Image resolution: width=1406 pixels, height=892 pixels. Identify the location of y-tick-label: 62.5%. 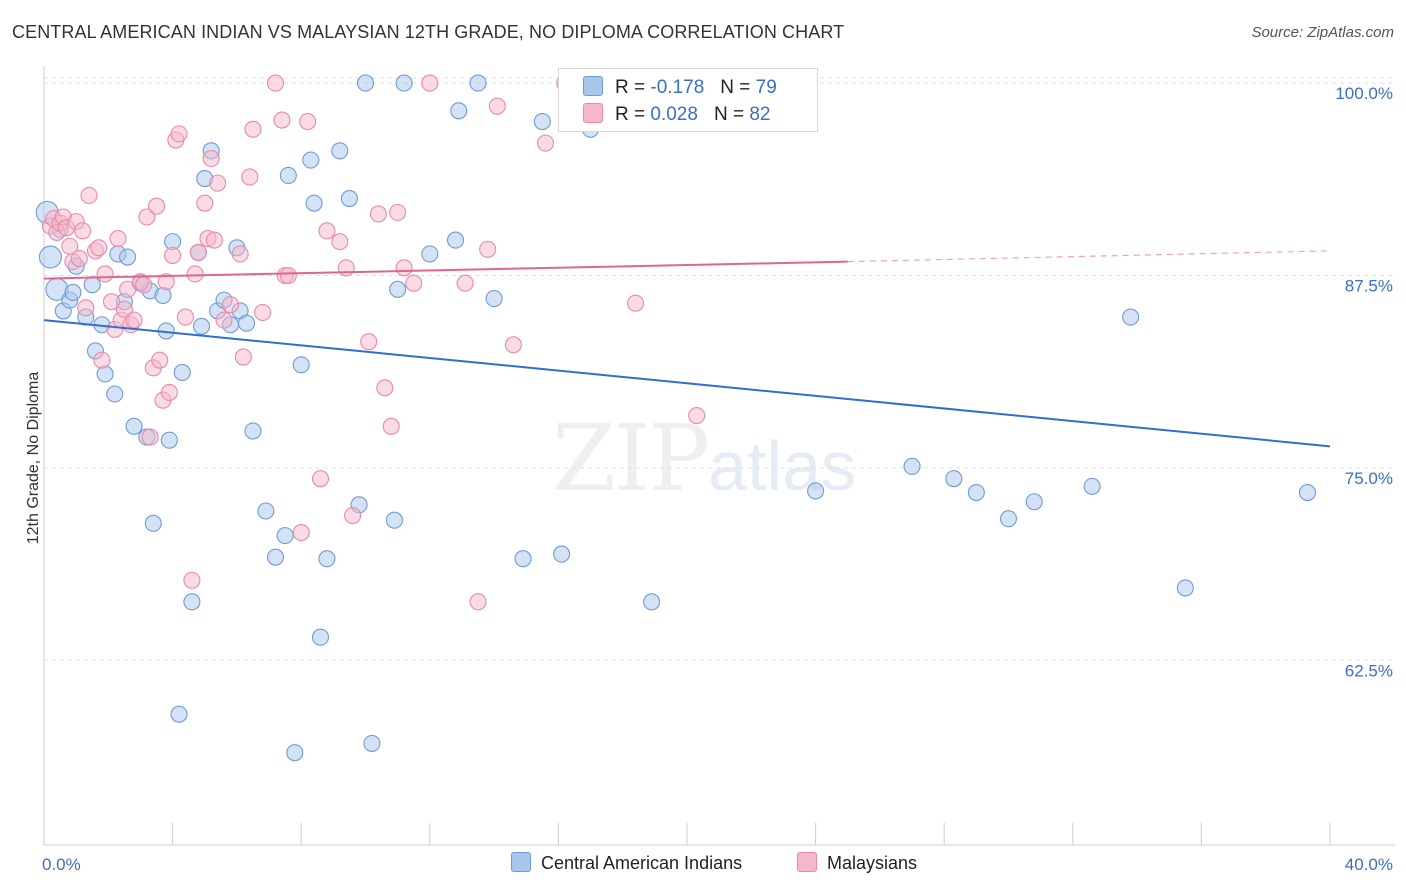
(1369, 670).